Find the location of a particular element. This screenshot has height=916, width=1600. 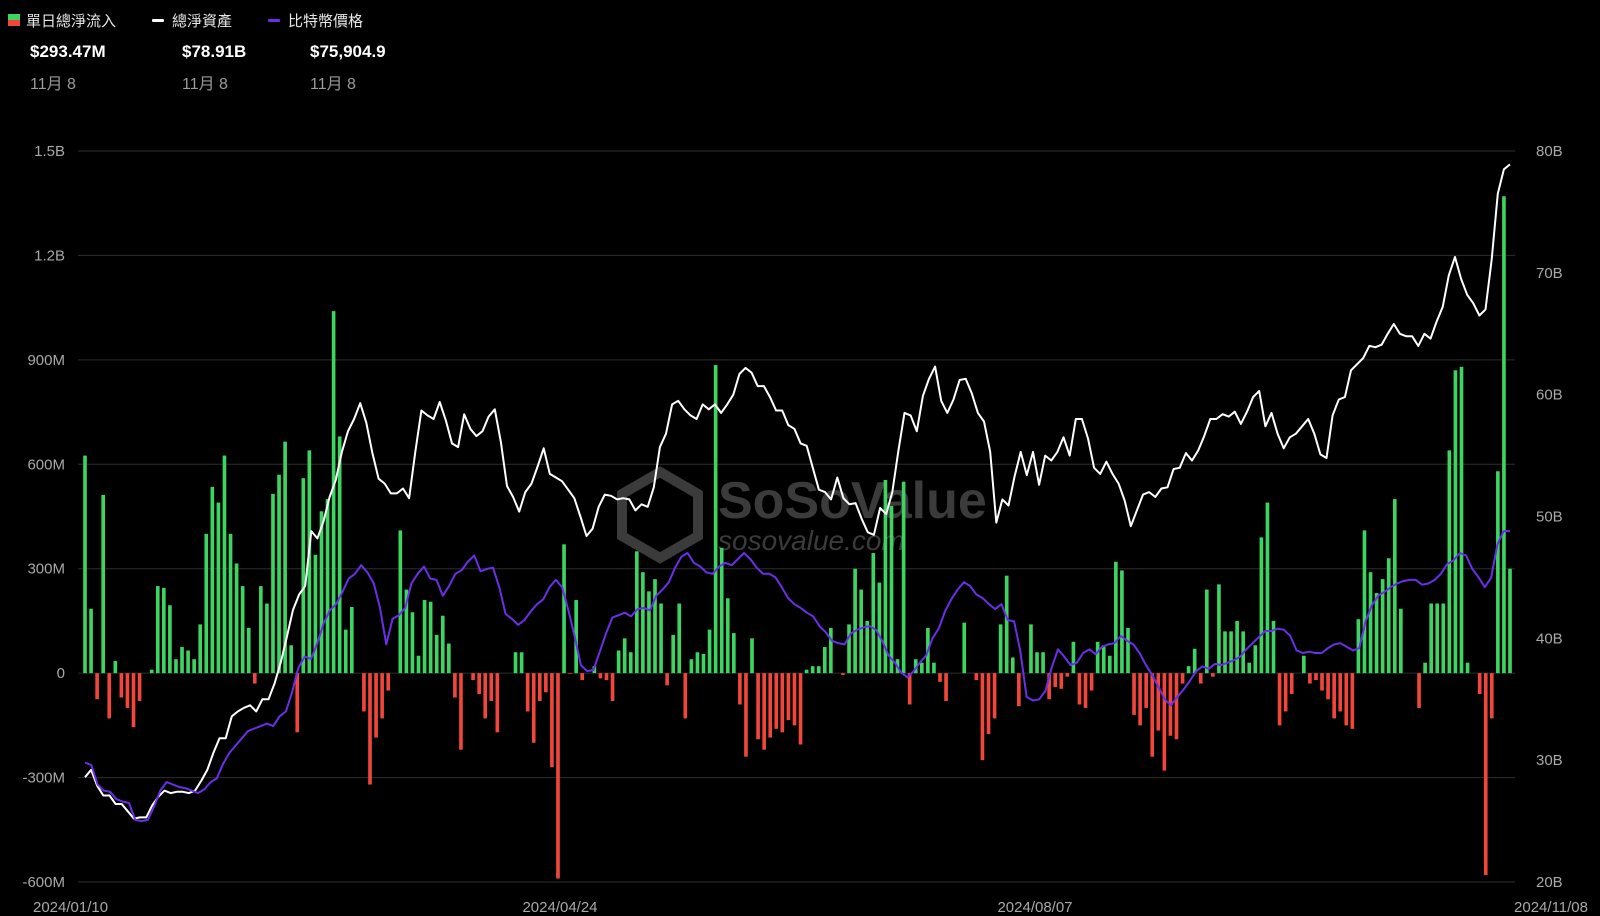

y-right-tick-label: 60B is located at coordinates (1549, 395).